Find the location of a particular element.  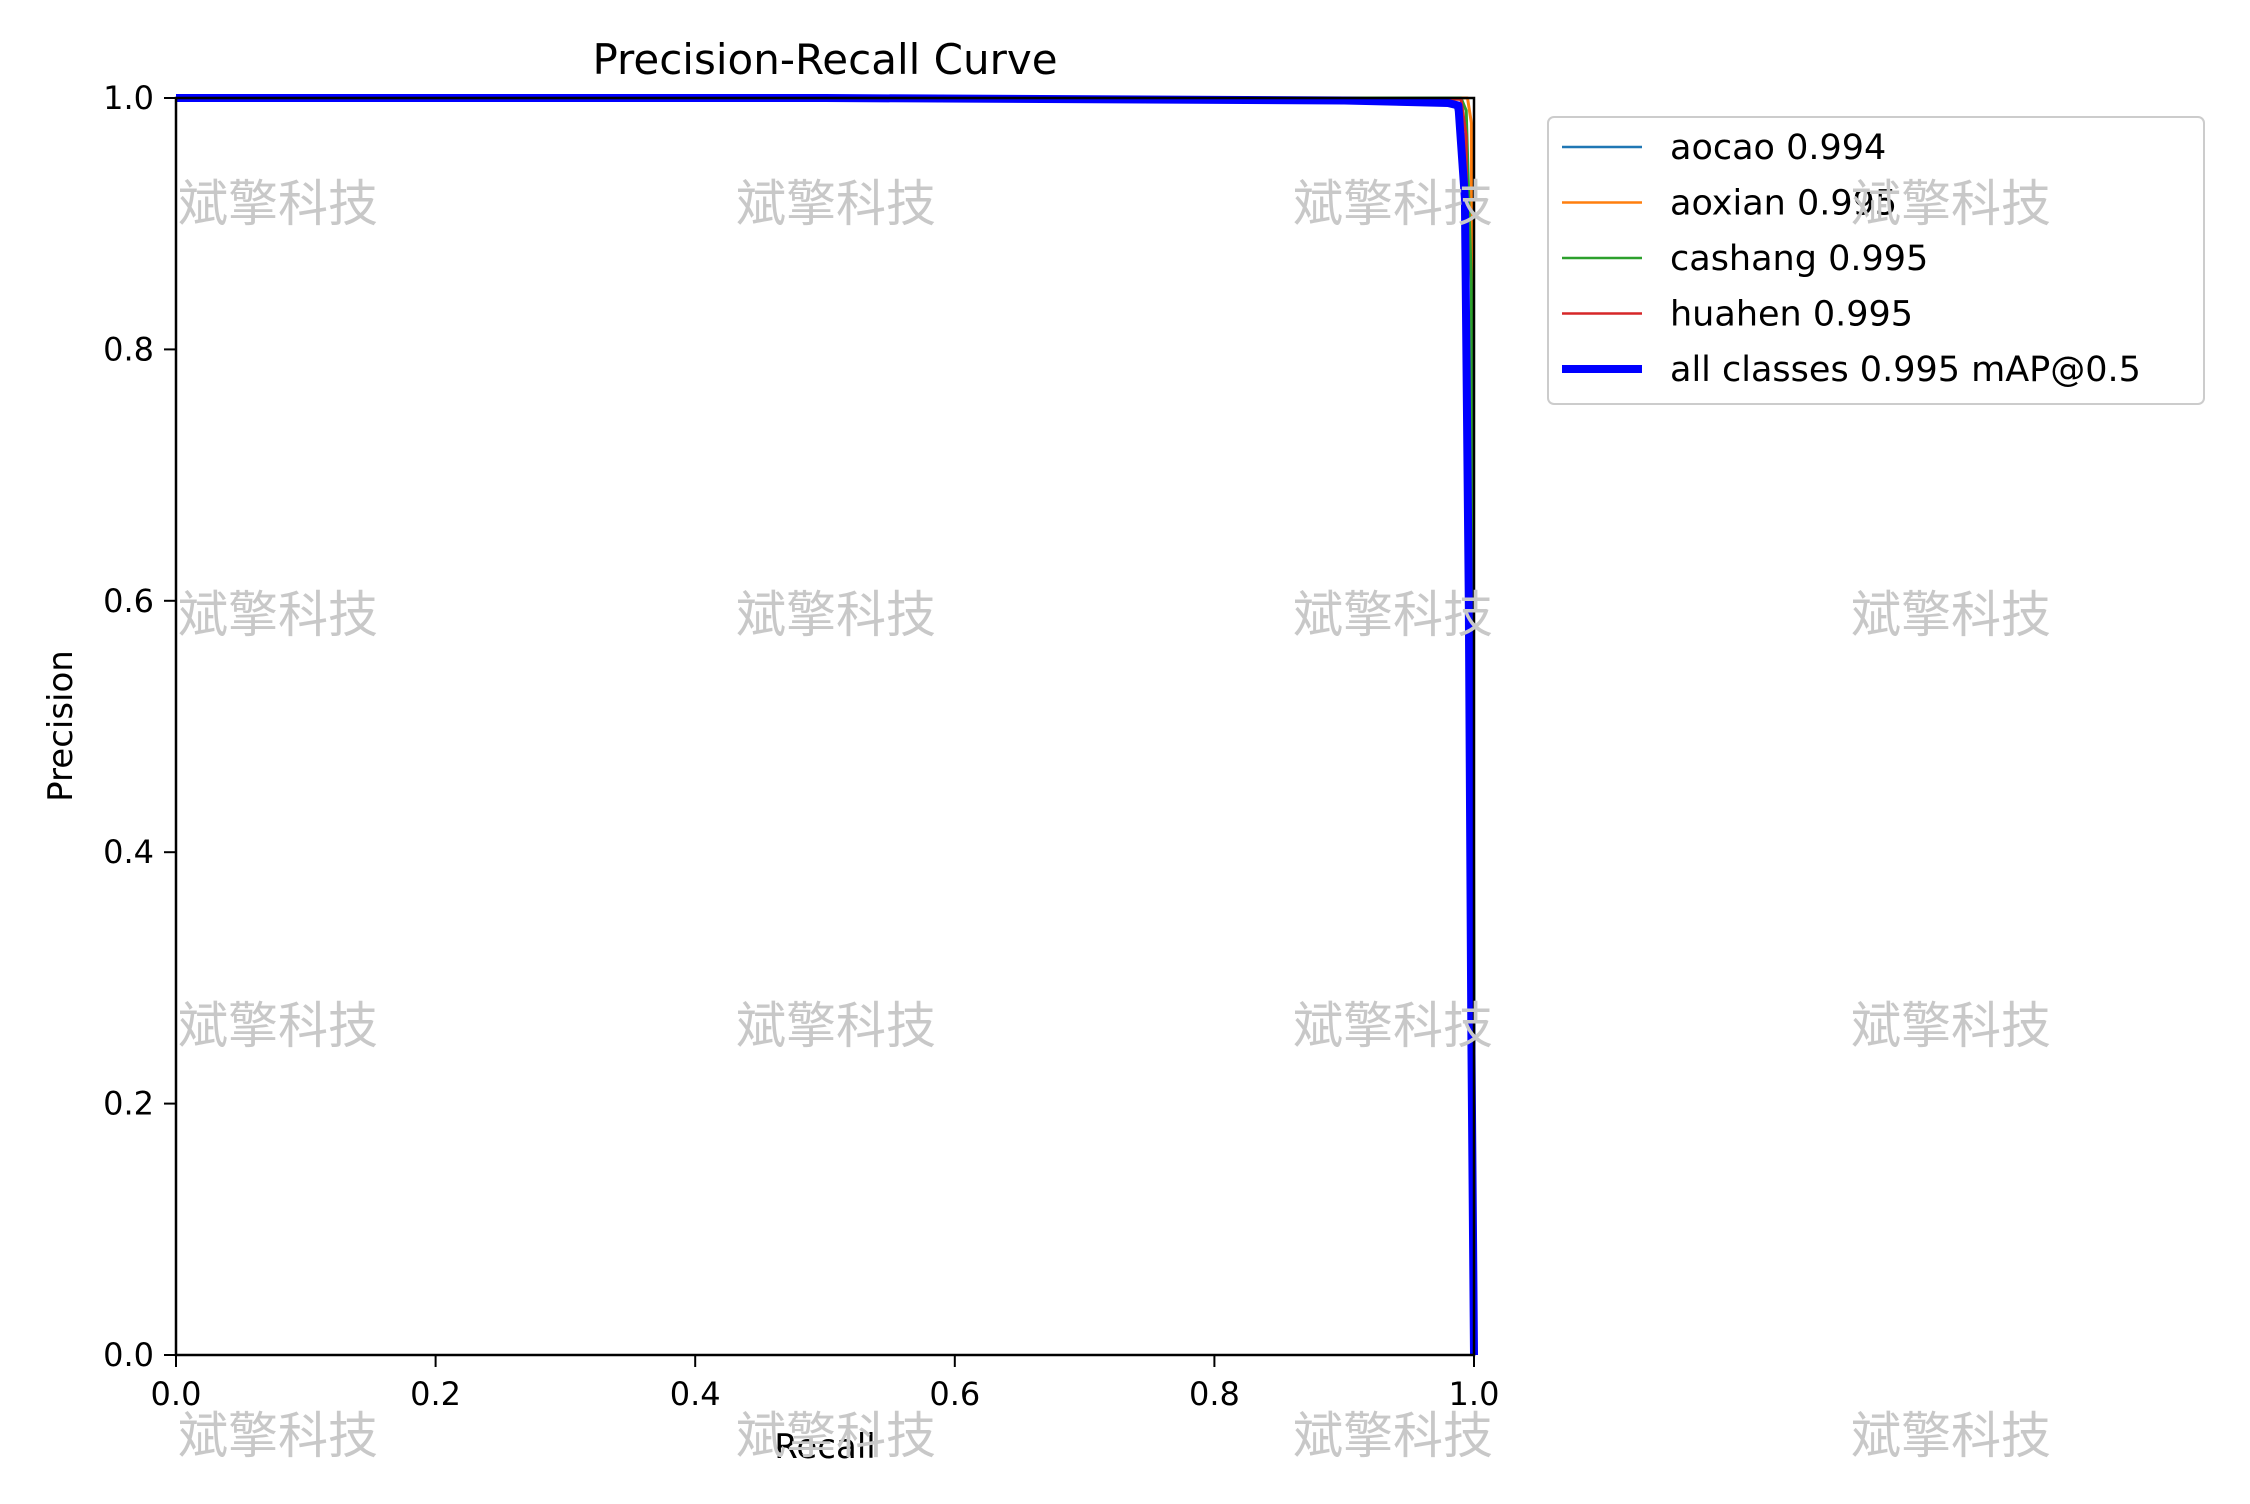

y-tick-label-3: 0.6 is located at coordinates (128, 601).